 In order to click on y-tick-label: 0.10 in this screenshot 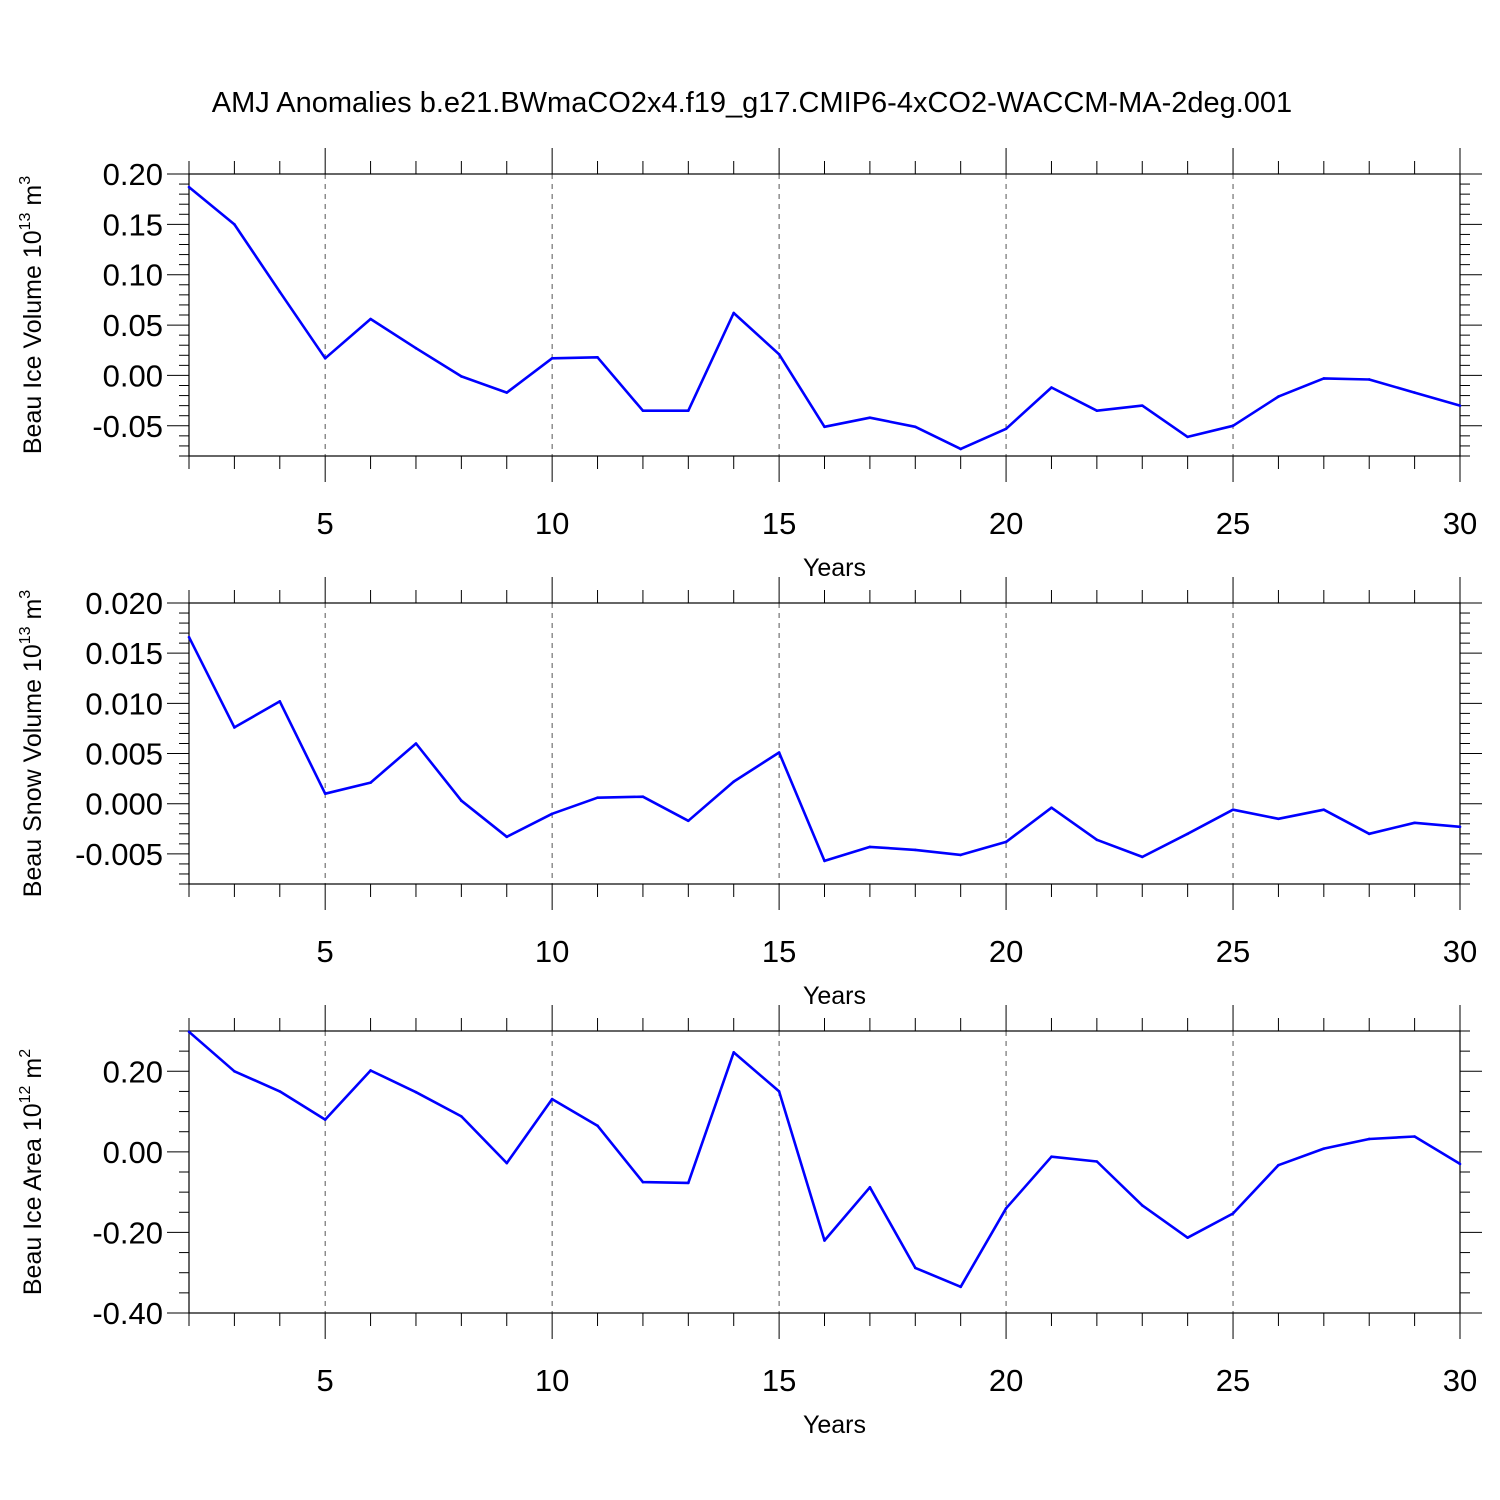, I will do `click(133, 275)`.